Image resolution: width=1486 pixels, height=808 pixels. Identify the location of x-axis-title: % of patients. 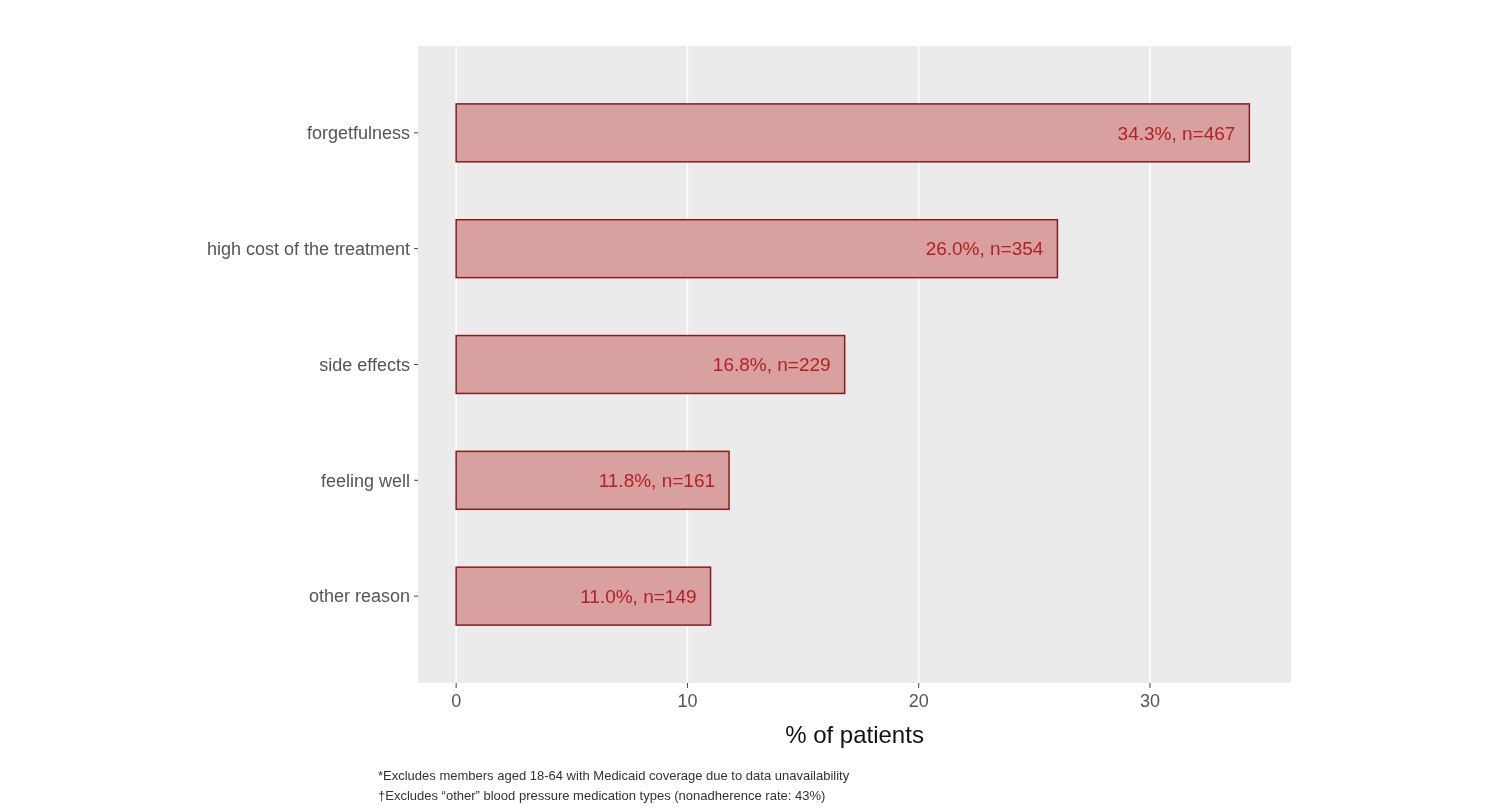
(854, 734).